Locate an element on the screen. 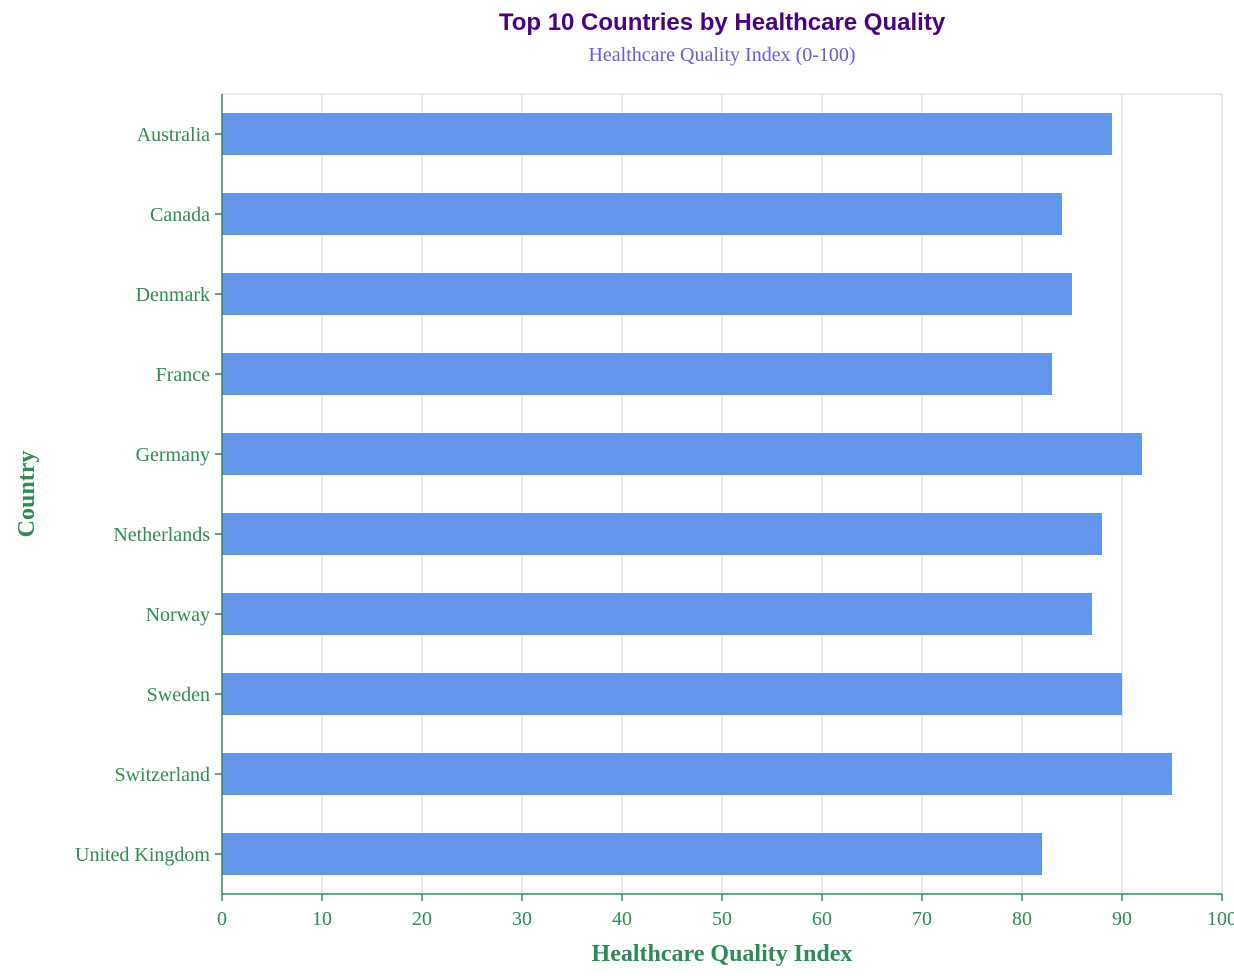 Image resolution: width=1234 pixels, height=976 pixels. x-tick-label: 0 is located at coordinates (222, 919).